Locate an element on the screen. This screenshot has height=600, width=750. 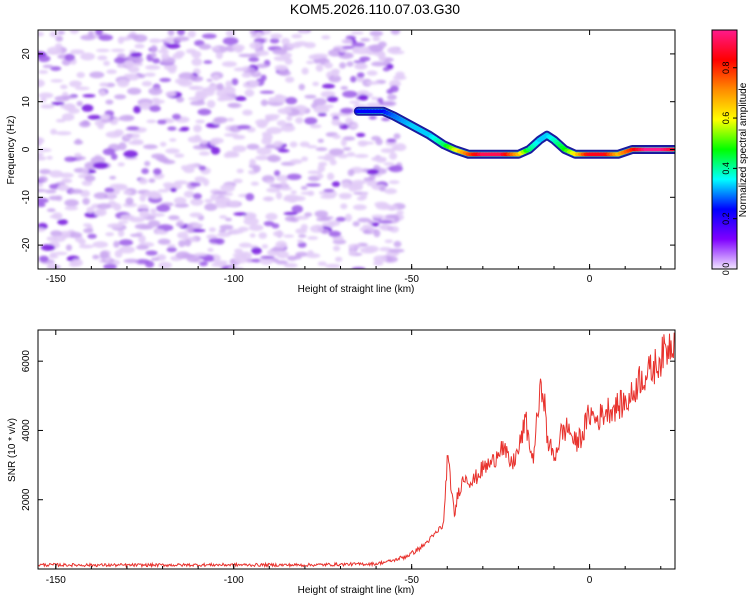
chart-title: KOM5.2026.110.07.03.G30 is located at coordinates (375, 9).